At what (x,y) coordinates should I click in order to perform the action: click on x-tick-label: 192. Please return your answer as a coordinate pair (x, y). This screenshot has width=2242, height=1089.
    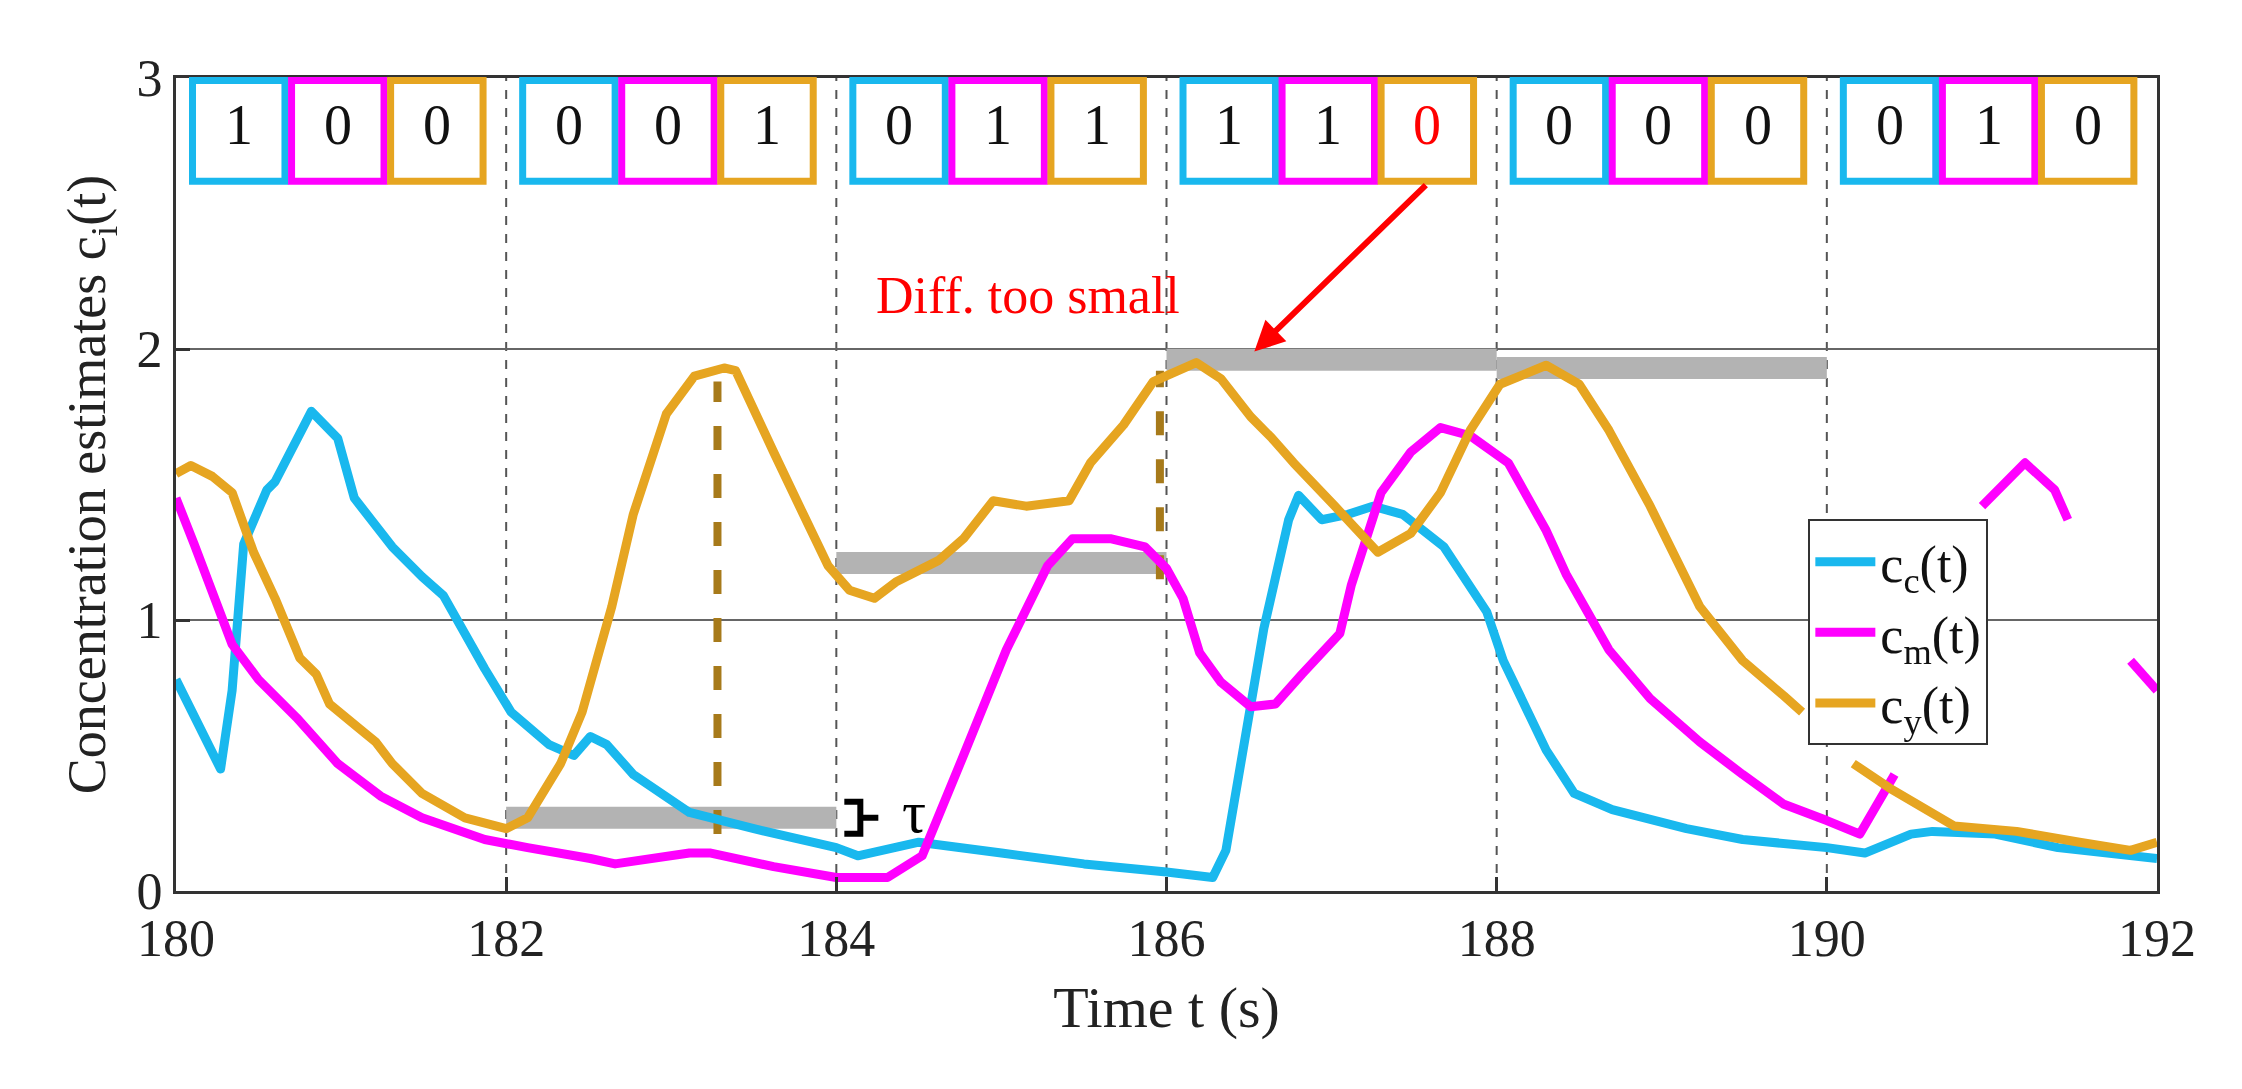
    Looking at the image, I should click on (2157, 939).